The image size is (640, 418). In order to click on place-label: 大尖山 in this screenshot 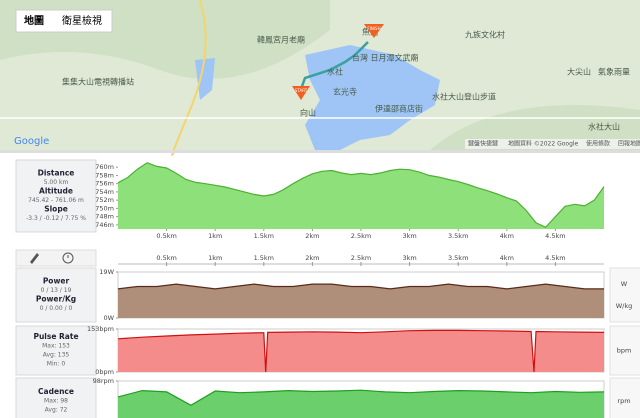, I will do `click(579, 72)`.